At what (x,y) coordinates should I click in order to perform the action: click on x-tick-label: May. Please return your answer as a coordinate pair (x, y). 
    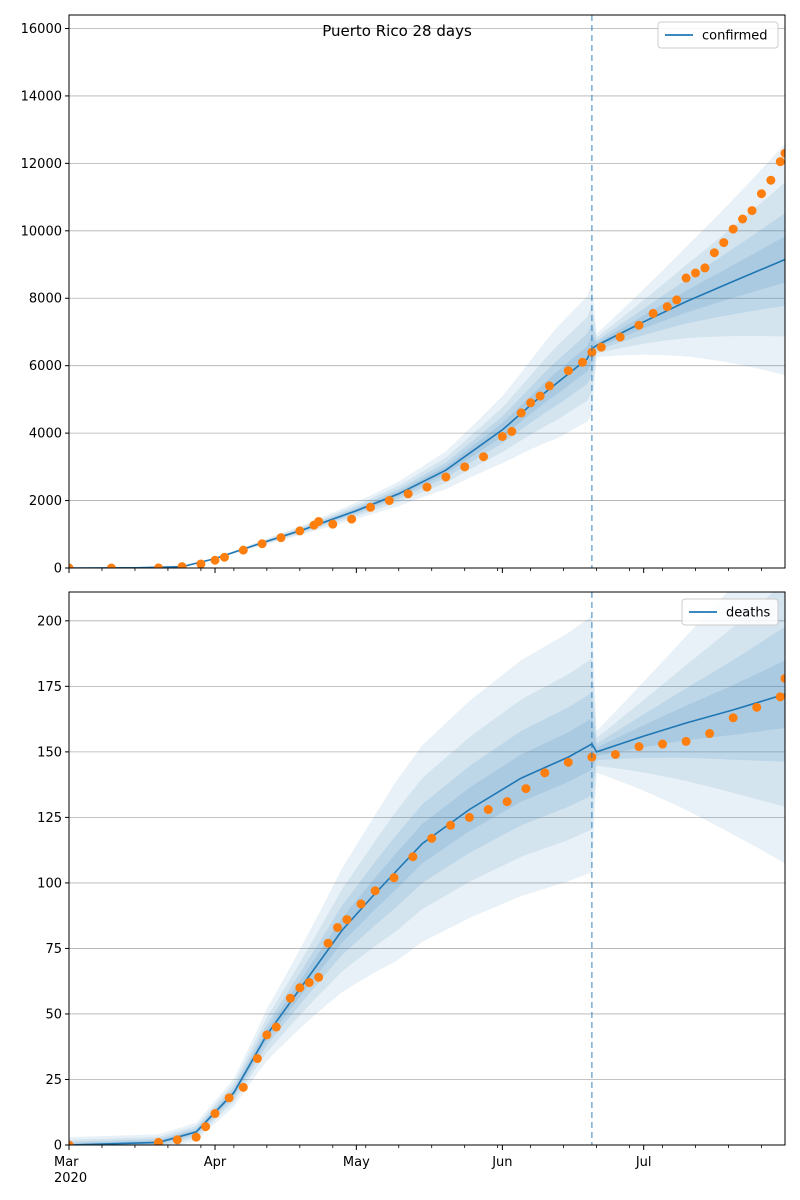
    Looking at the image, I should click on (356, 1162).